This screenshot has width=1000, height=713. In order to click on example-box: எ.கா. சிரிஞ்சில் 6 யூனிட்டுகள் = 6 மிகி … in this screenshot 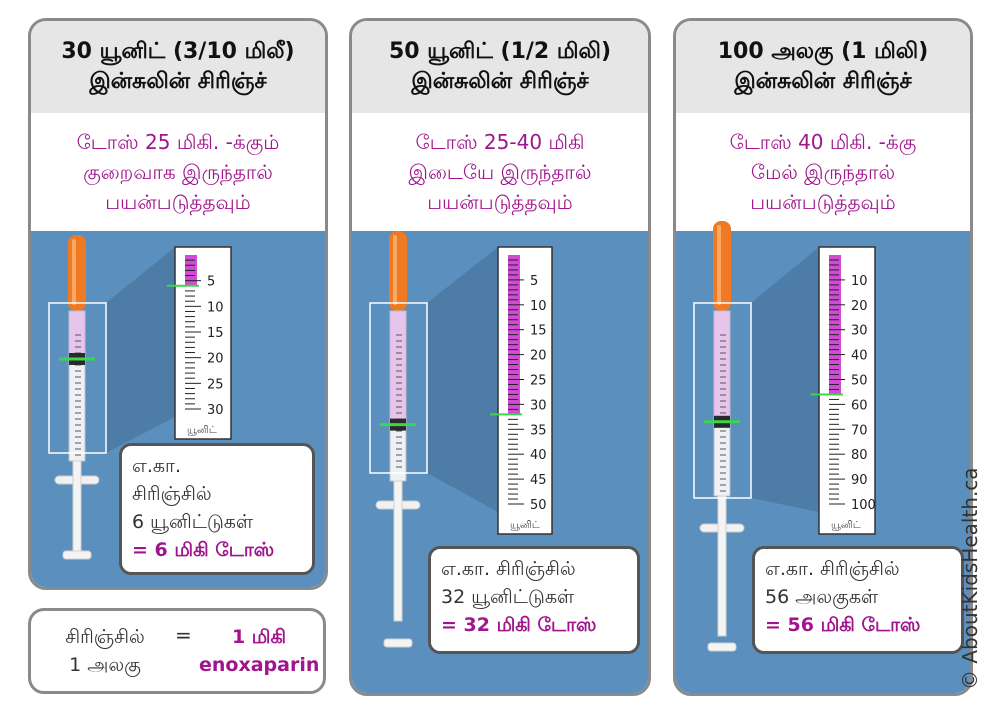, I will do `click(217, 509)`.